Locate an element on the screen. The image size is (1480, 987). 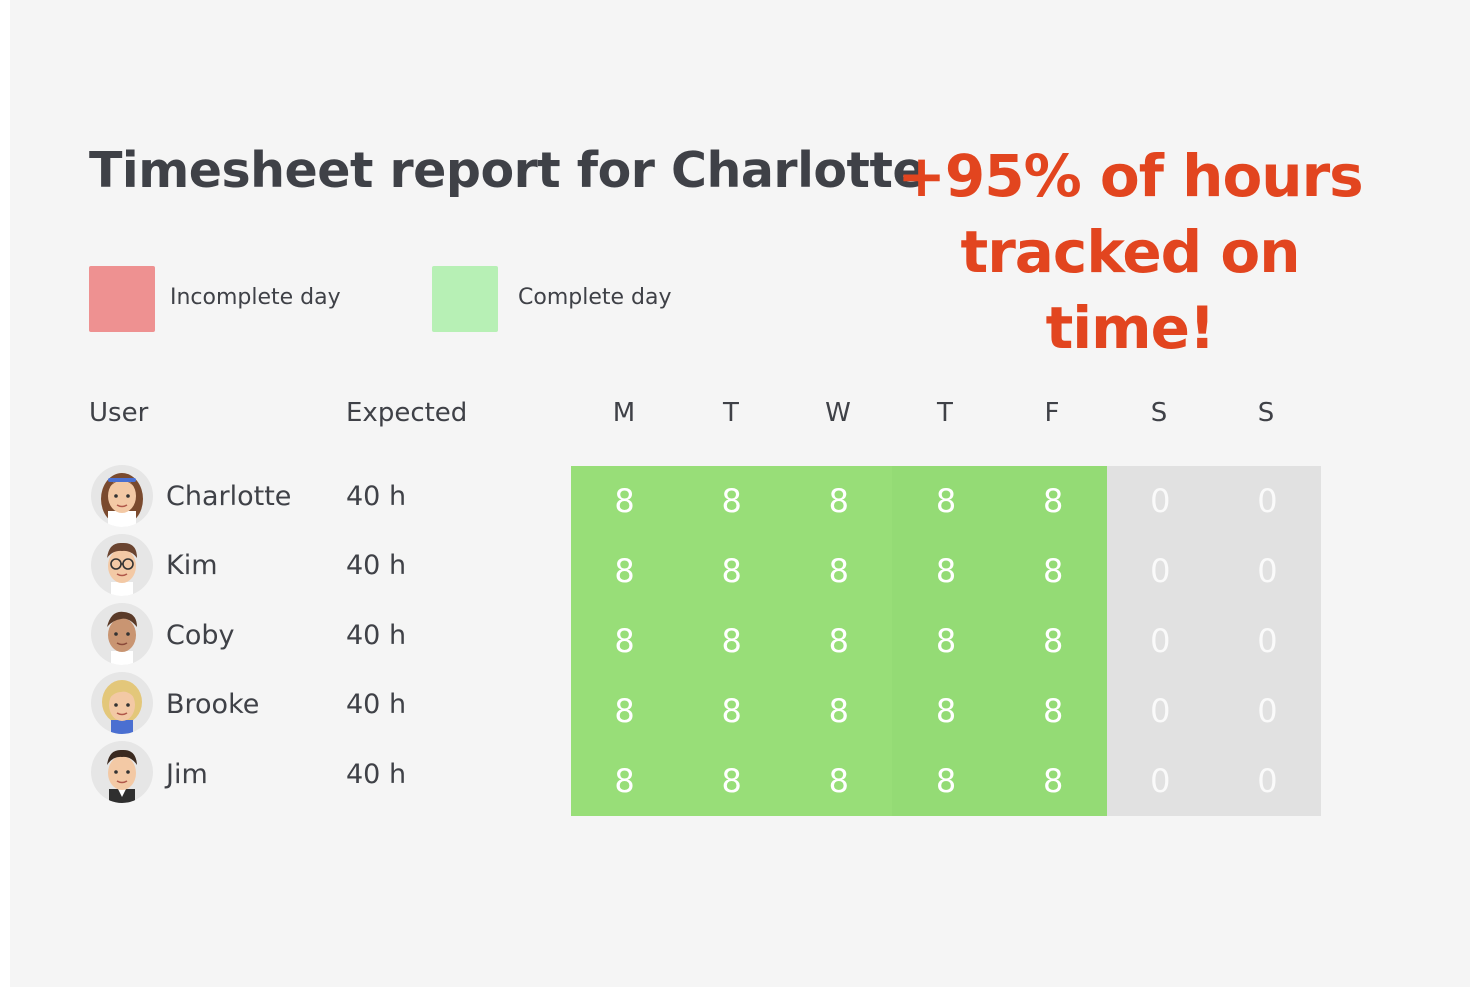
user-name-charlotte: Charlotte is located at coordinates (229, 496).